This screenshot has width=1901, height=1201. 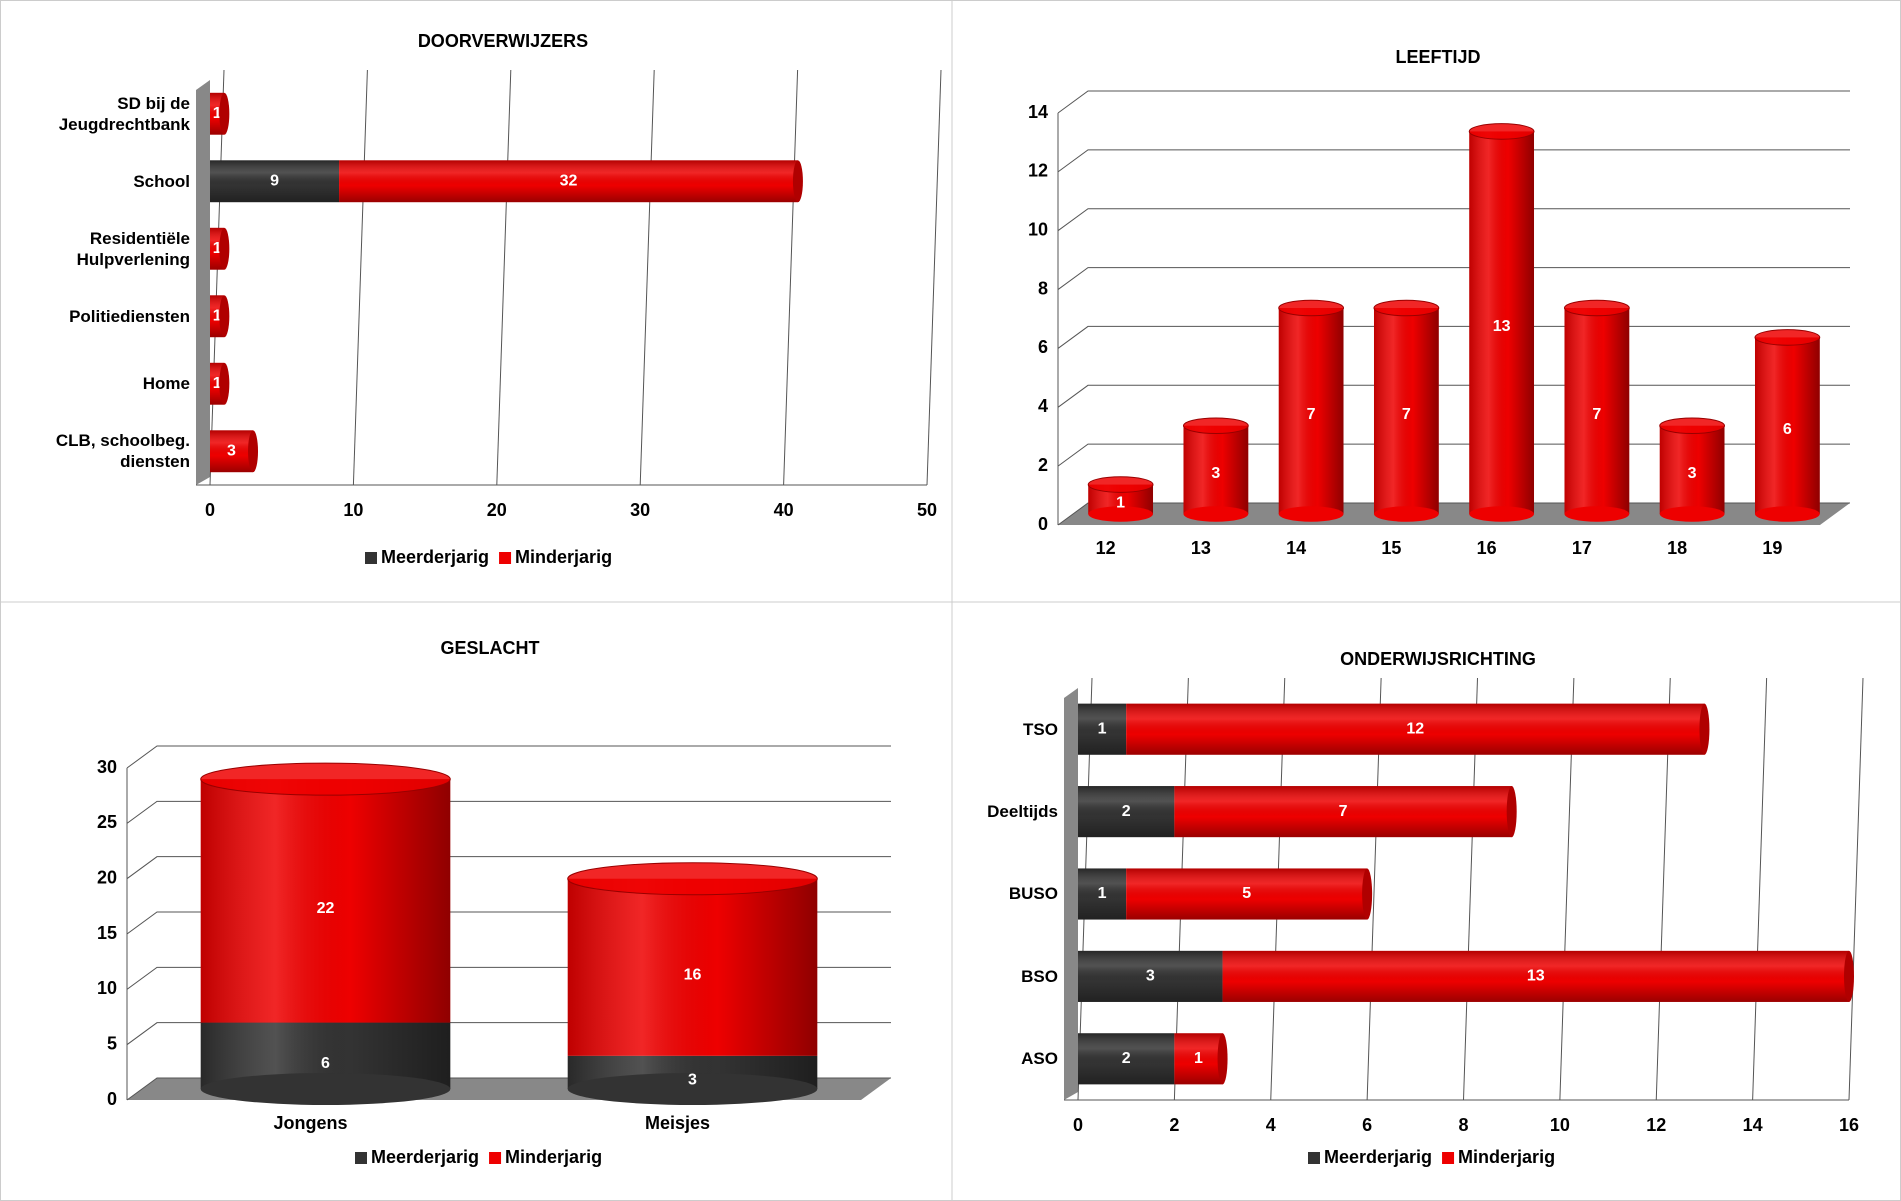 I want to click on y-tick-label: 2, so click(x=1043, y=465).